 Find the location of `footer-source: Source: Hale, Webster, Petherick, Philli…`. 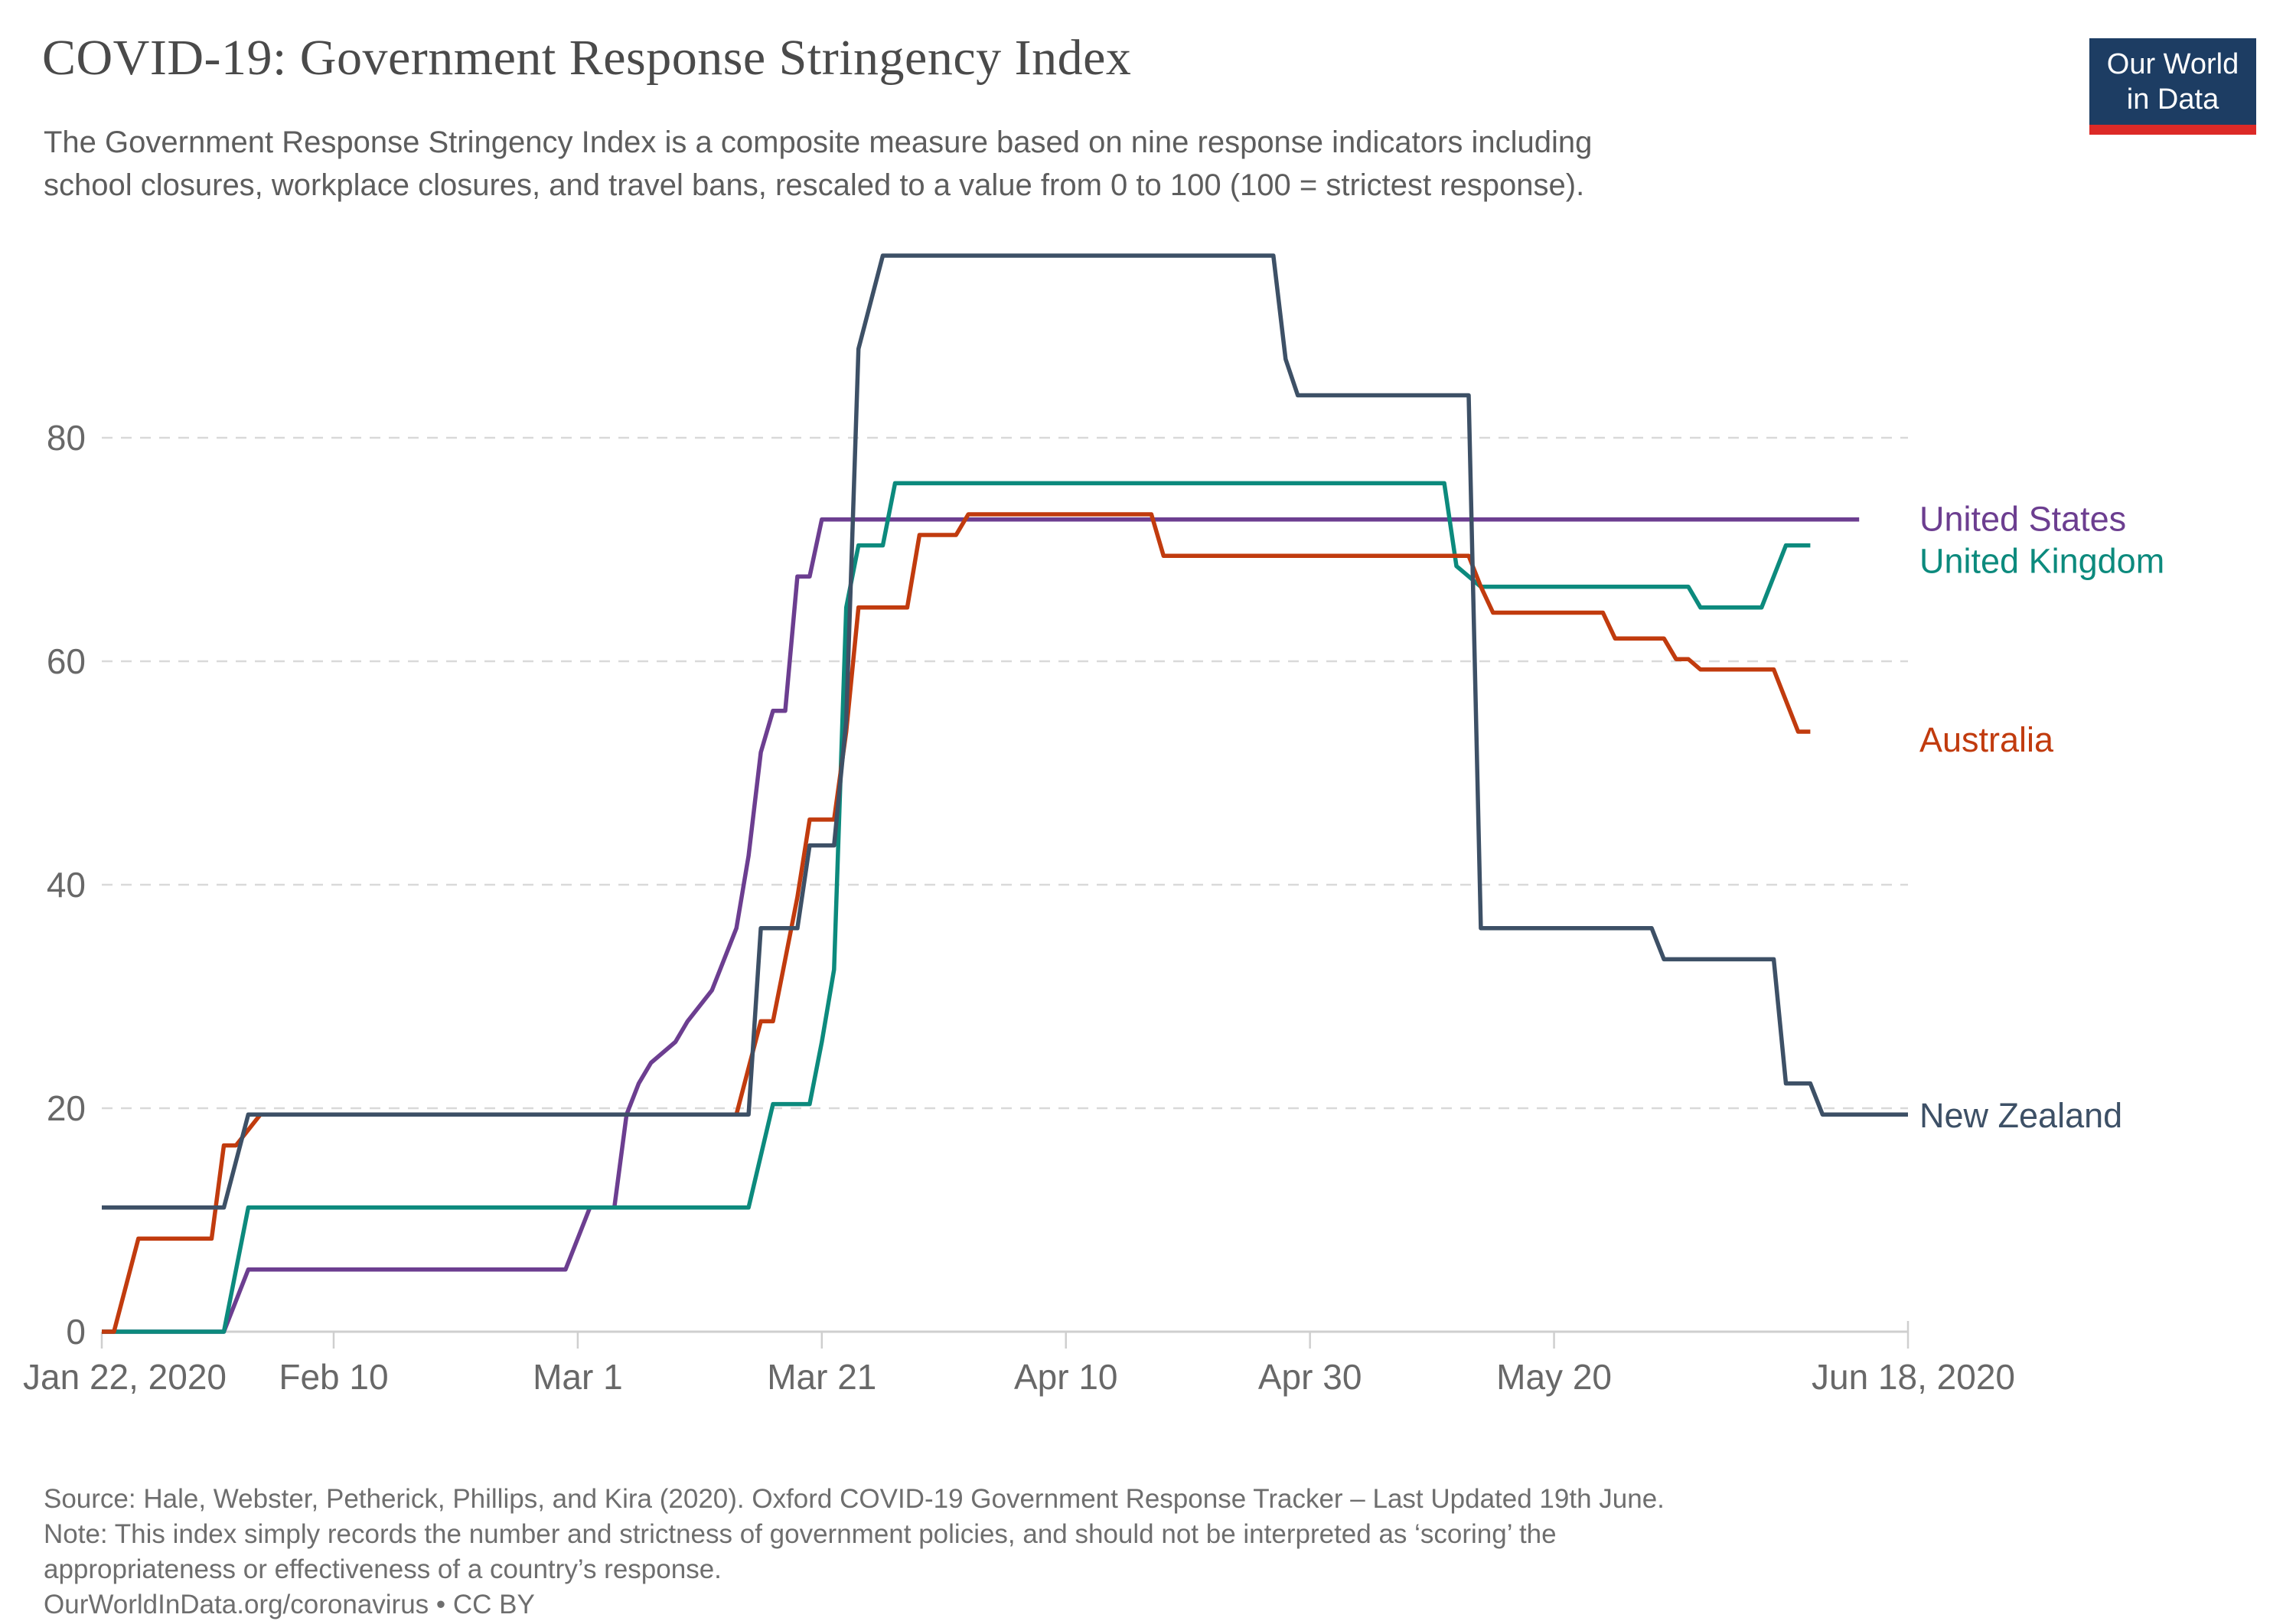

footer-source: Source: Hale, Webster, Petherick, Philli… is located at coordinates (854, 1499).